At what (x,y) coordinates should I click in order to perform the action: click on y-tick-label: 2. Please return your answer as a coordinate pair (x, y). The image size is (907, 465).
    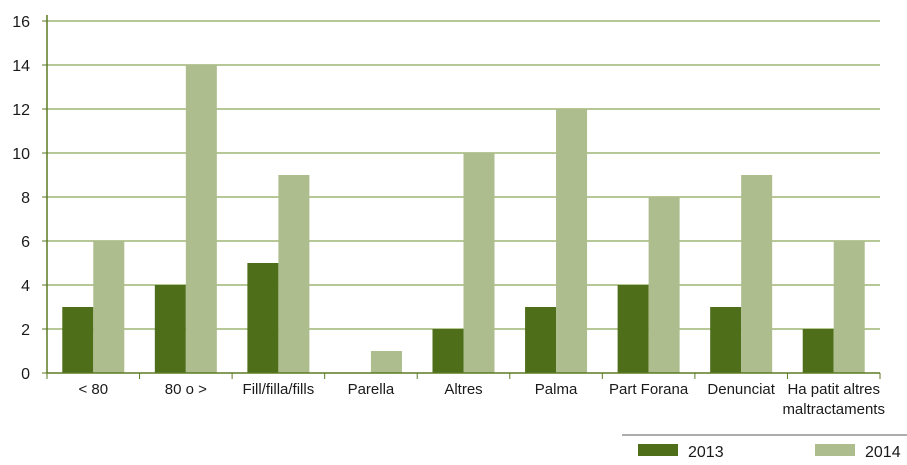
    Looking at the image, I should click on (25, 330).